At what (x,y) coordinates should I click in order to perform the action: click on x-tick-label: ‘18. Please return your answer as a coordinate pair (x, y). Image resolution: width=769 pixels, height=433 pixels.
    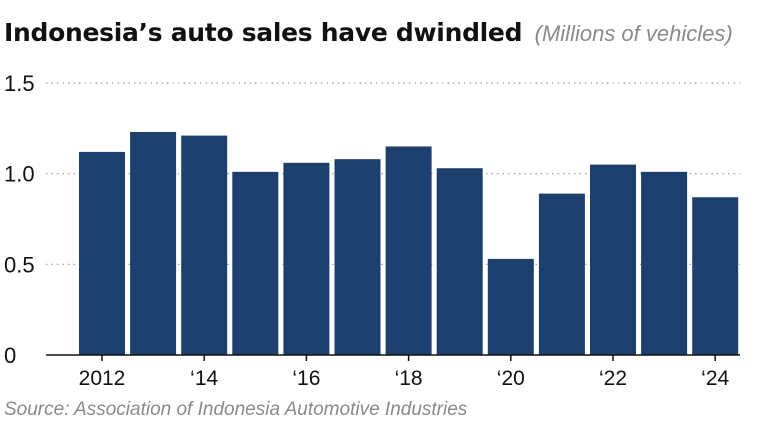
    Looking at the image, I should click on (409, 378).